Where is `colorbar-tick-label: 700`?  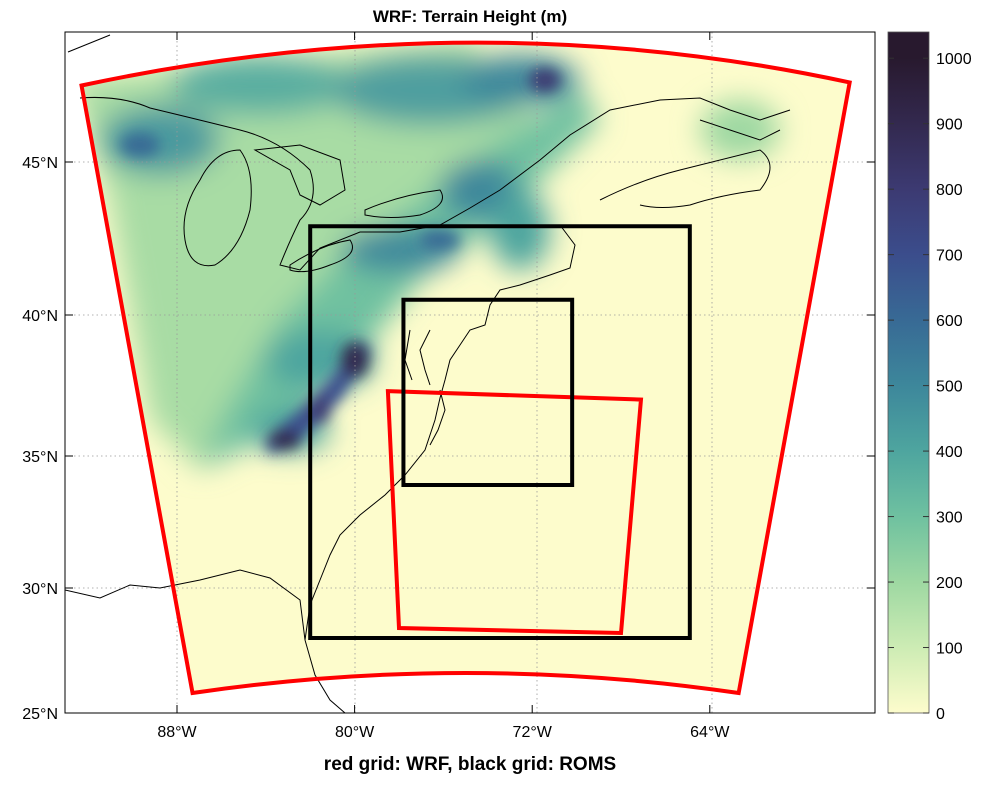 colorbar-tick-label: 700 is located at coordinates (949, 256).